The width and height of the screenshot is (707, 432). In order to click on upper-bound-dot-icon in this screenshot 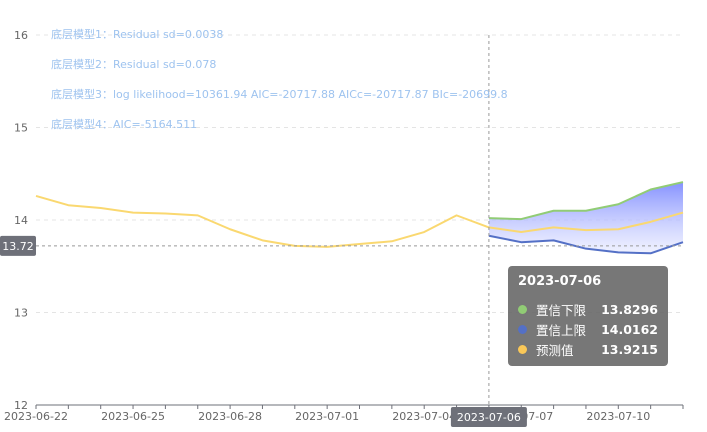, I will do `click(522, 329)`.